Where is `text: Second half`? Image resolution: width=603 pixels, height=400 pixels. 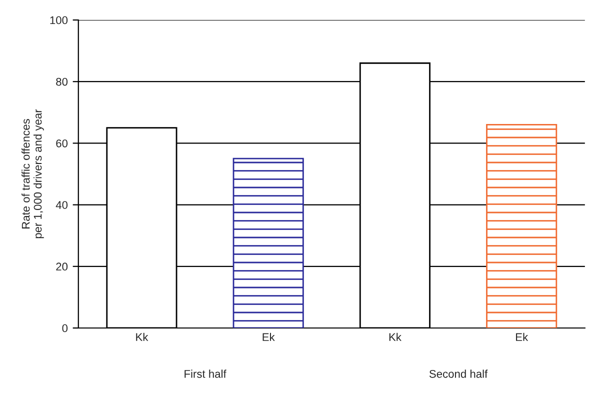
text: Second half is located at coordinates (458, 374).